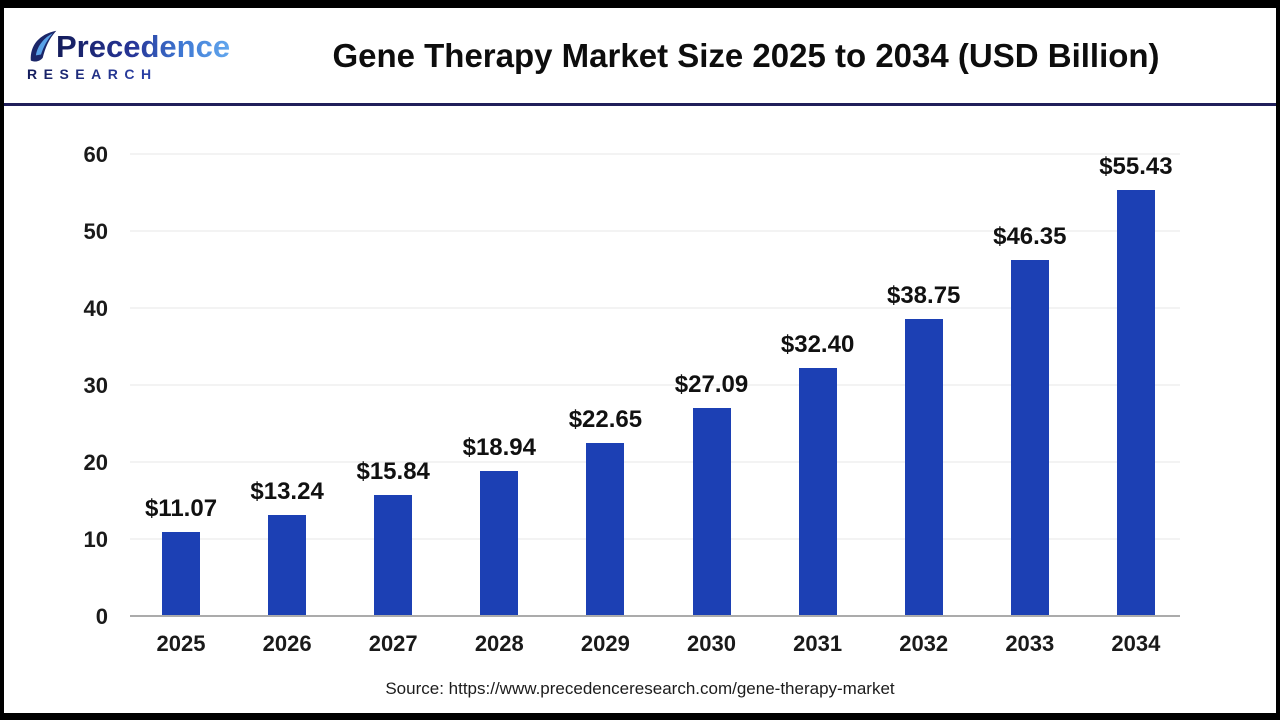 The height and width of the screenshot is (720, 1280). Describe the element at coordinates (95, 539) in the screenshot. I see `y-axis-tick-label: 10` at that location.